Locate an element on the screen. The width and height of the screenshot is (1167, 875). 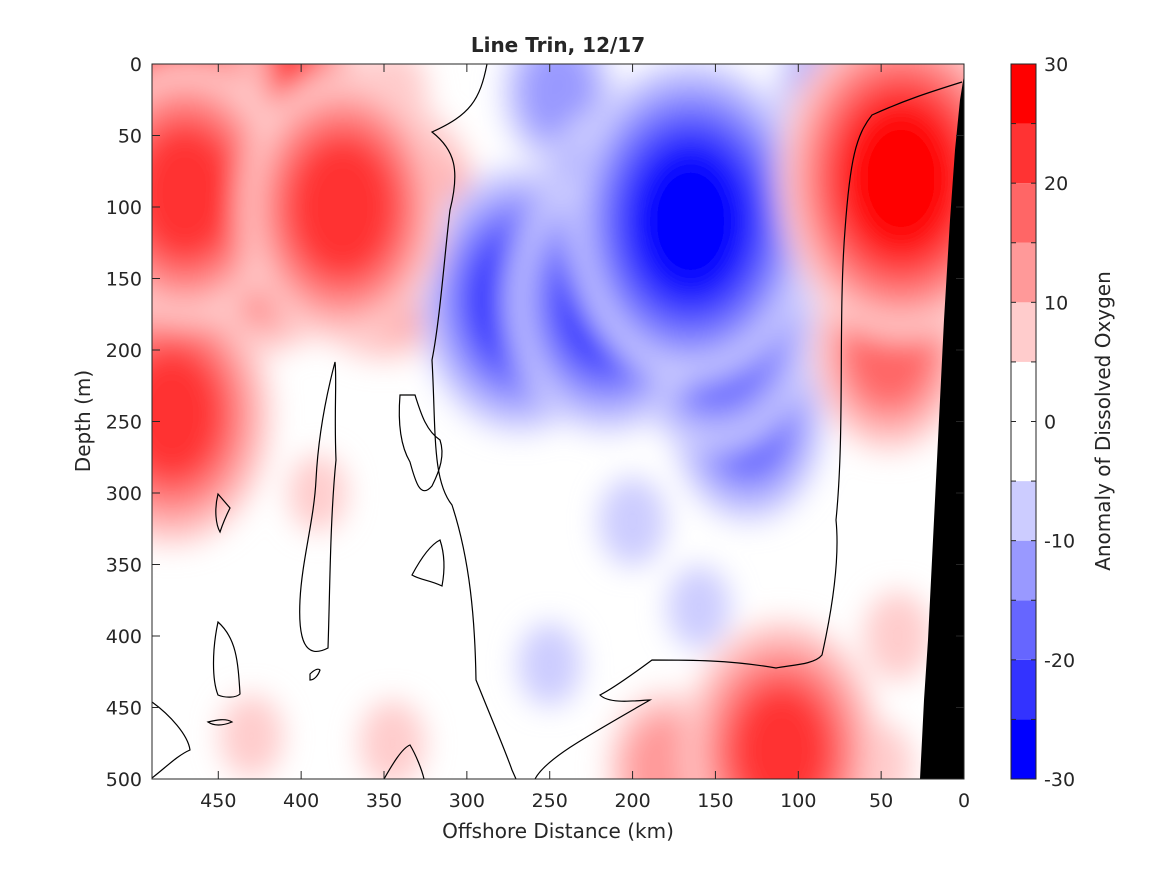
y-tick-label: 350 is located at coordinates (124, 566).